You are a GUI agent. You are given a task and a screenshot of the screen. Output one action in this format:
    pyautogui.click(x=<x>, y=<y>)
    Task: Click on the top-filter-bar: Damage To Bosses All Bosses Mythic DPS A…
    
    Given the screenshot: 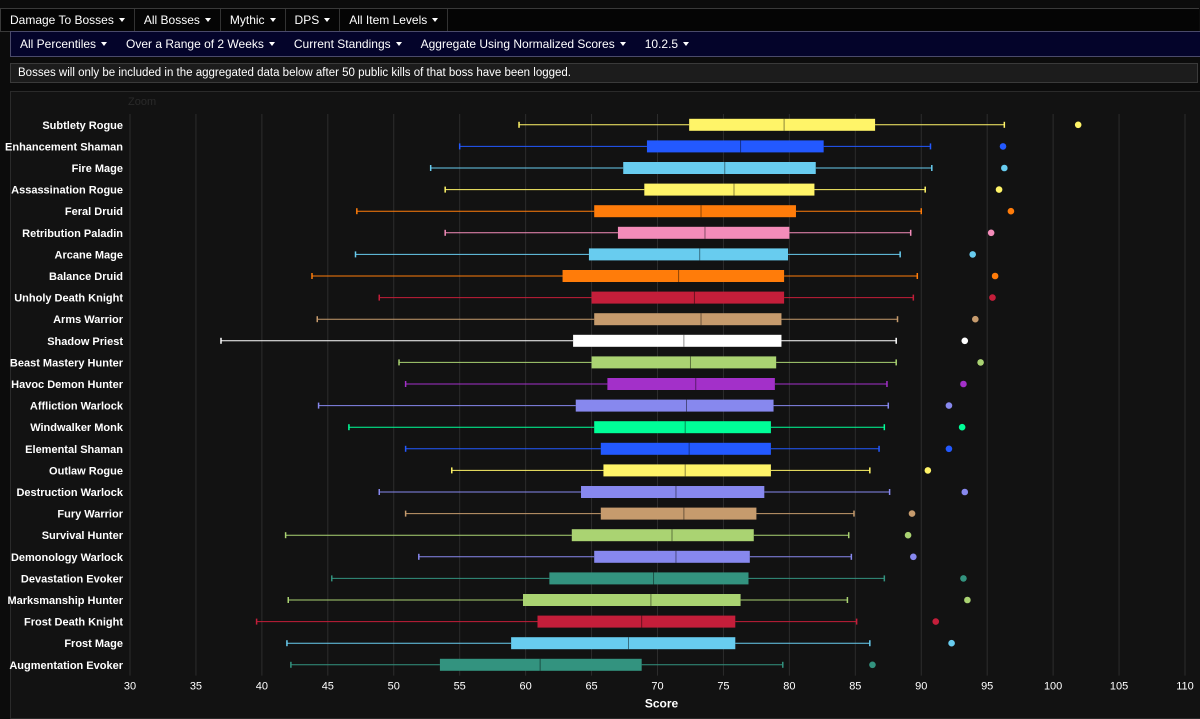 What is the action you would take?
    pyautogui.click(x=599, y=20)
    